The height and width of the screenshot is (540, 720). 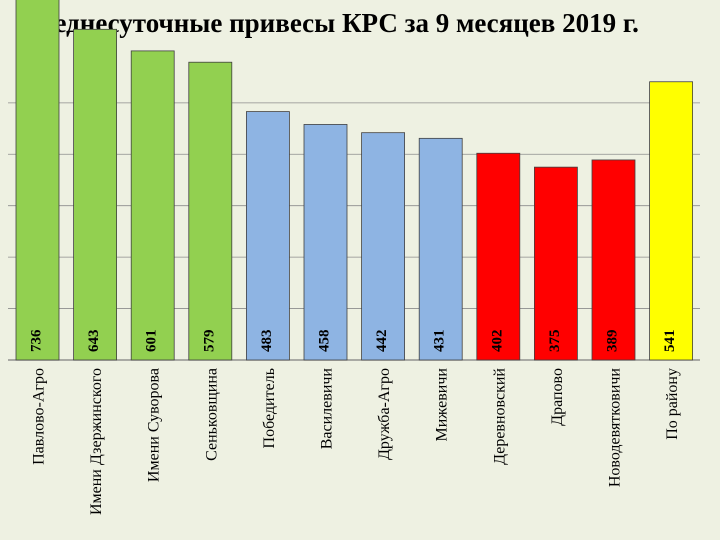 I want to click on value-label: 643, so click(x=94, y=341).